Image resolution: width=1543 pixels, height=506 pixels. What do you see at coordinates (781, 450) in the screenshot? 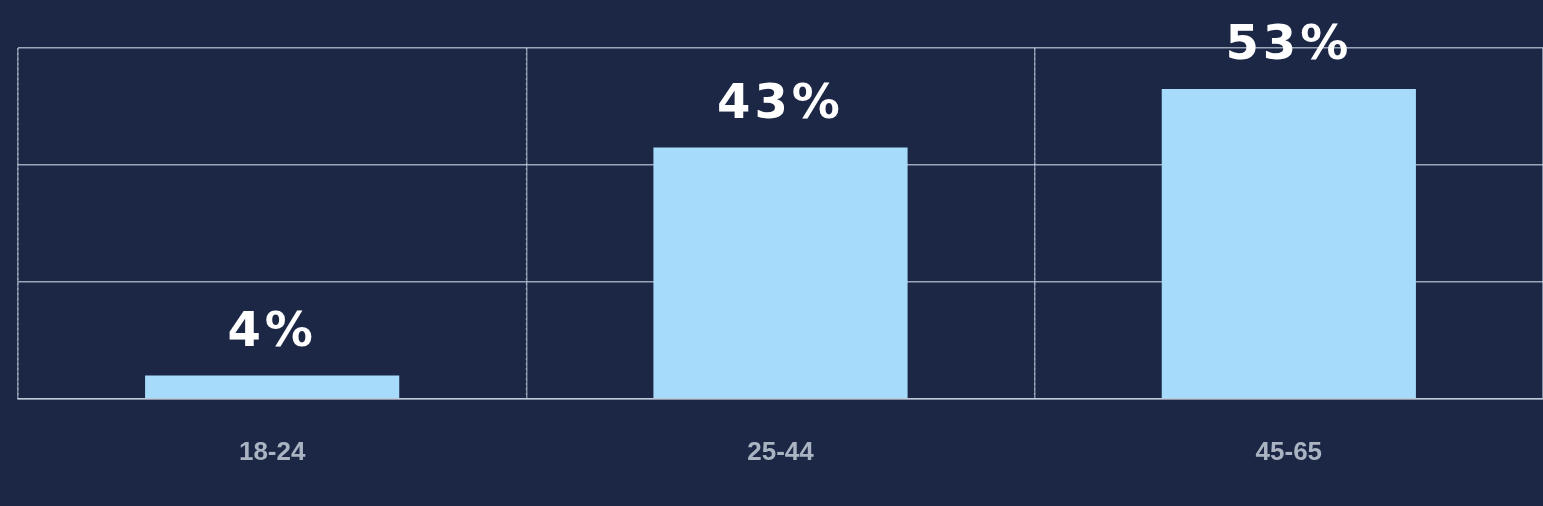
I see `x-tick-label: 25-44` at bounding box center [781, 450].